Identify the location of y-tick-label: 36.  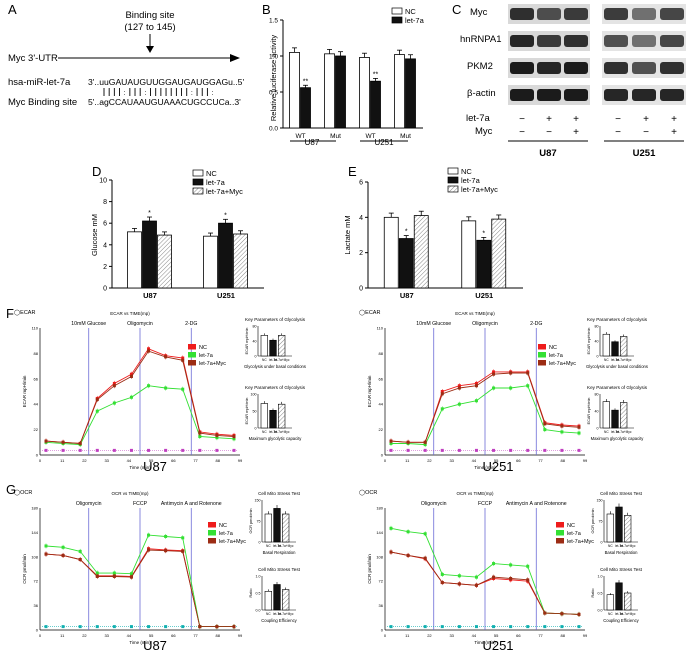
(36, 605).